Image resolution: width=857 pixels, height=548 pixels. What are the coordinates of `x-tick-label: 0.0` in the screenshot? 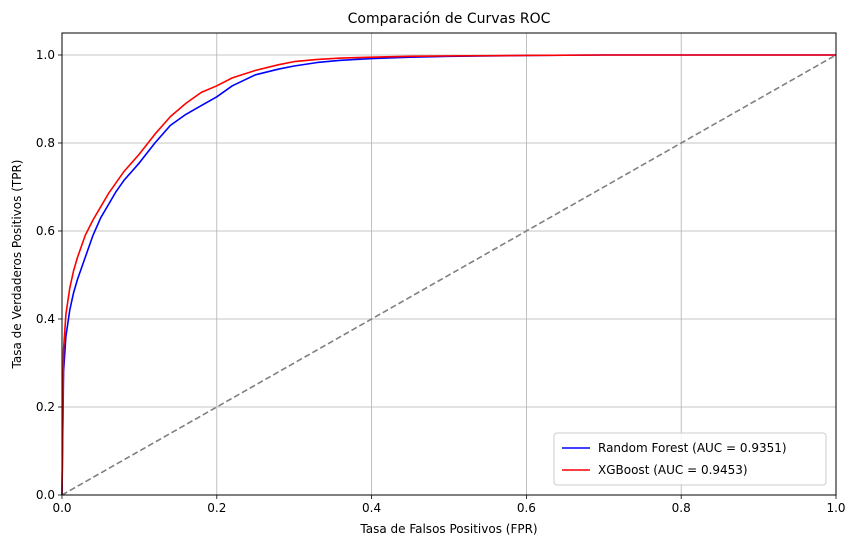 It's located at (61, 508).